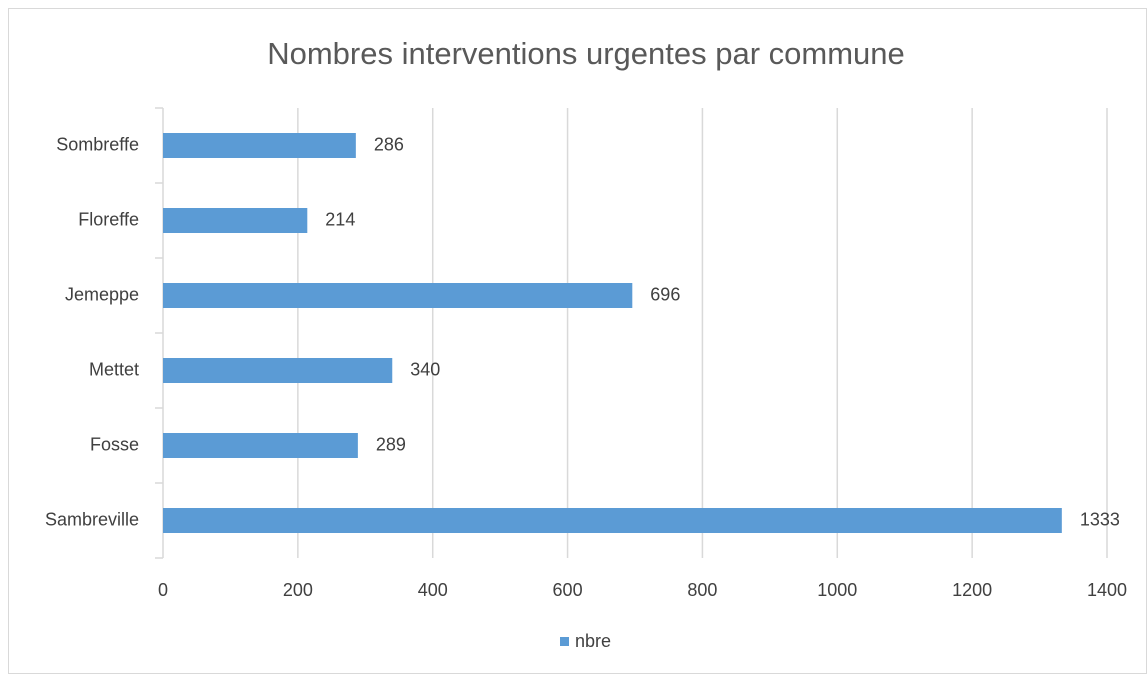 The image size is (1148, 675). What do you see at coordinates (1100, 519) in the screenshot?
I see `data-label: 1333` at bounding box center [1100, 519].